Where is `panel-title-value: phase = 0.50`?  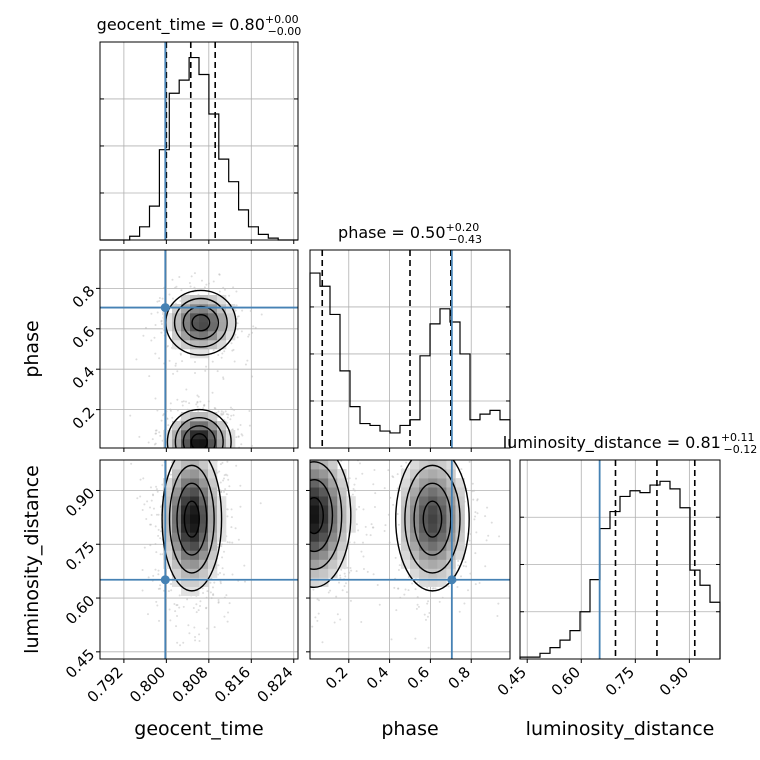
panel-title-value: phase = 0.50 is located at coordinates (391, 232).